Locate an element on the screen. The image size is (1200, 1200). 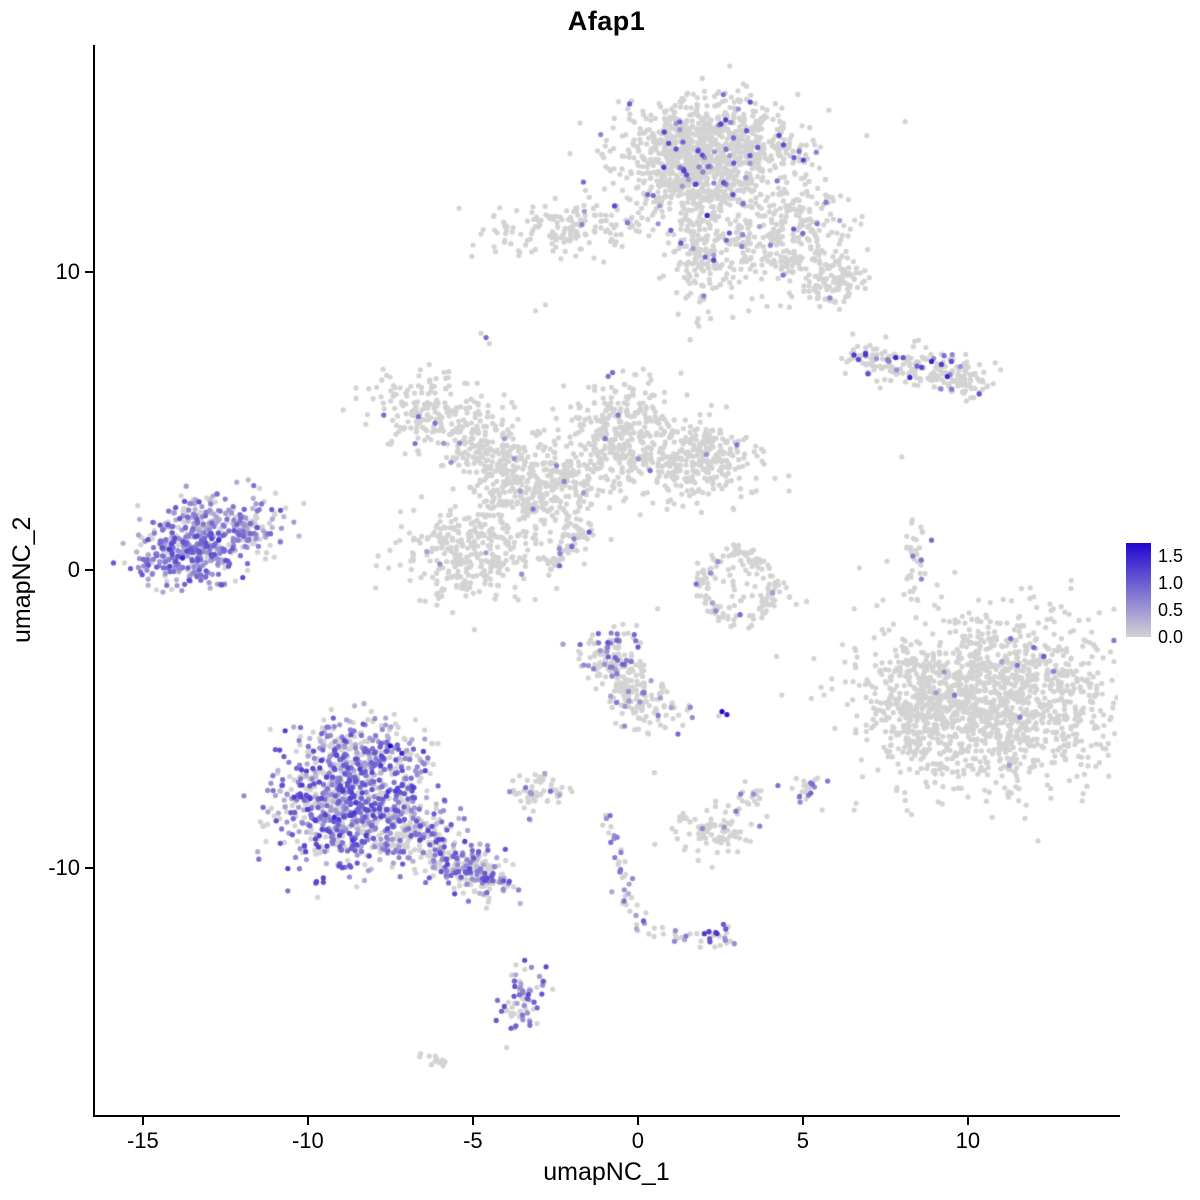
legend-label: 1.5 is located at coordinates (1171, 556).